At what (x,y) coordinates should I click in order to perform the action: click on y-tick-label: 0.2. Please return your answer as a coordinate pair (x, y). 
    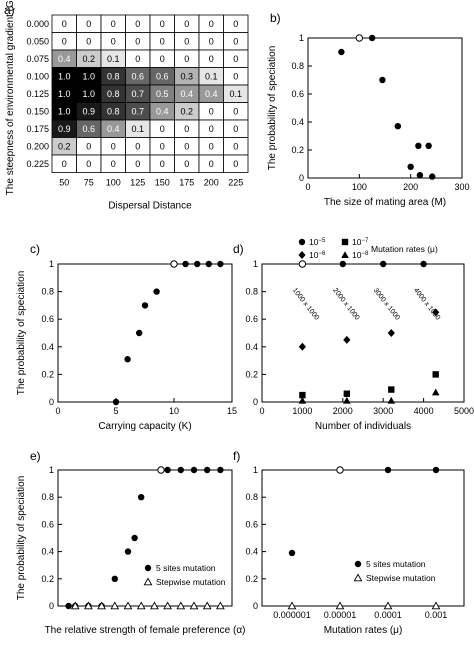
    Looking at the image, I should click on (251, 579).